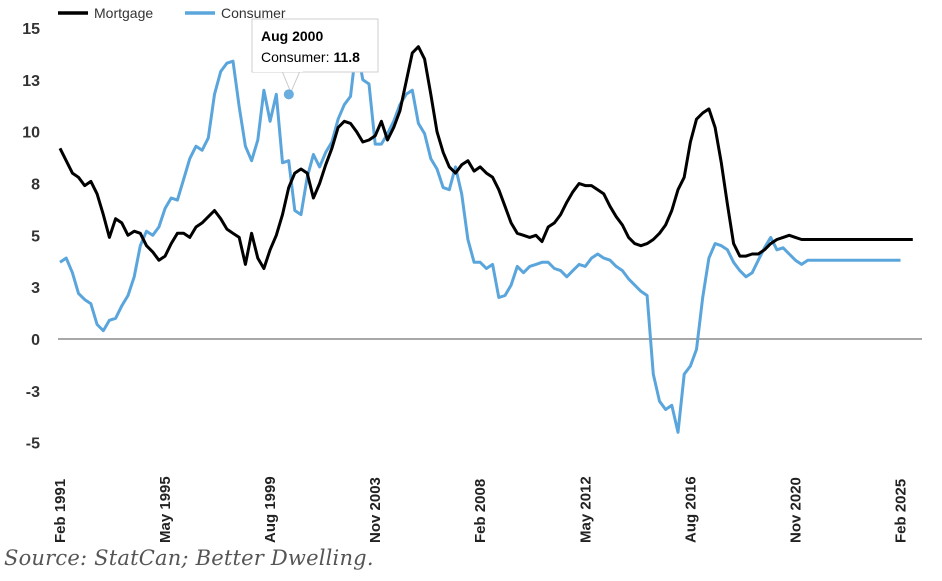 The width and height of the screenshot is (942, 581). What do you see at coordinates (35, 185) in the screenshot?
I see `y-tick-label: 8` at bounding box center [35, 185].